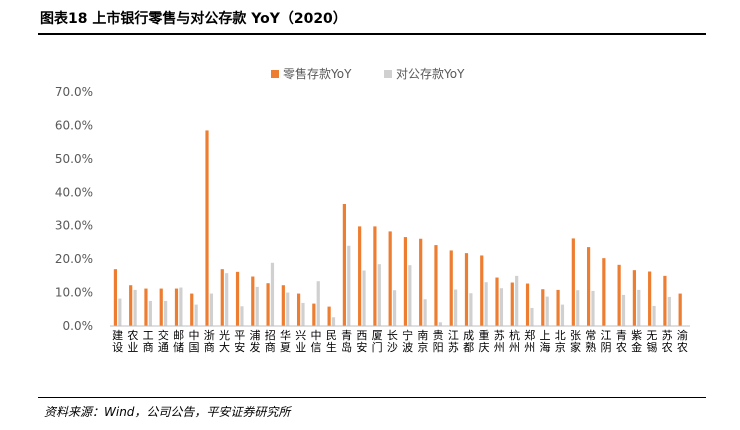 The height and width of the screenshot is (430, 740). I want to click on x-category-label: 宁波, so click(407, 341).